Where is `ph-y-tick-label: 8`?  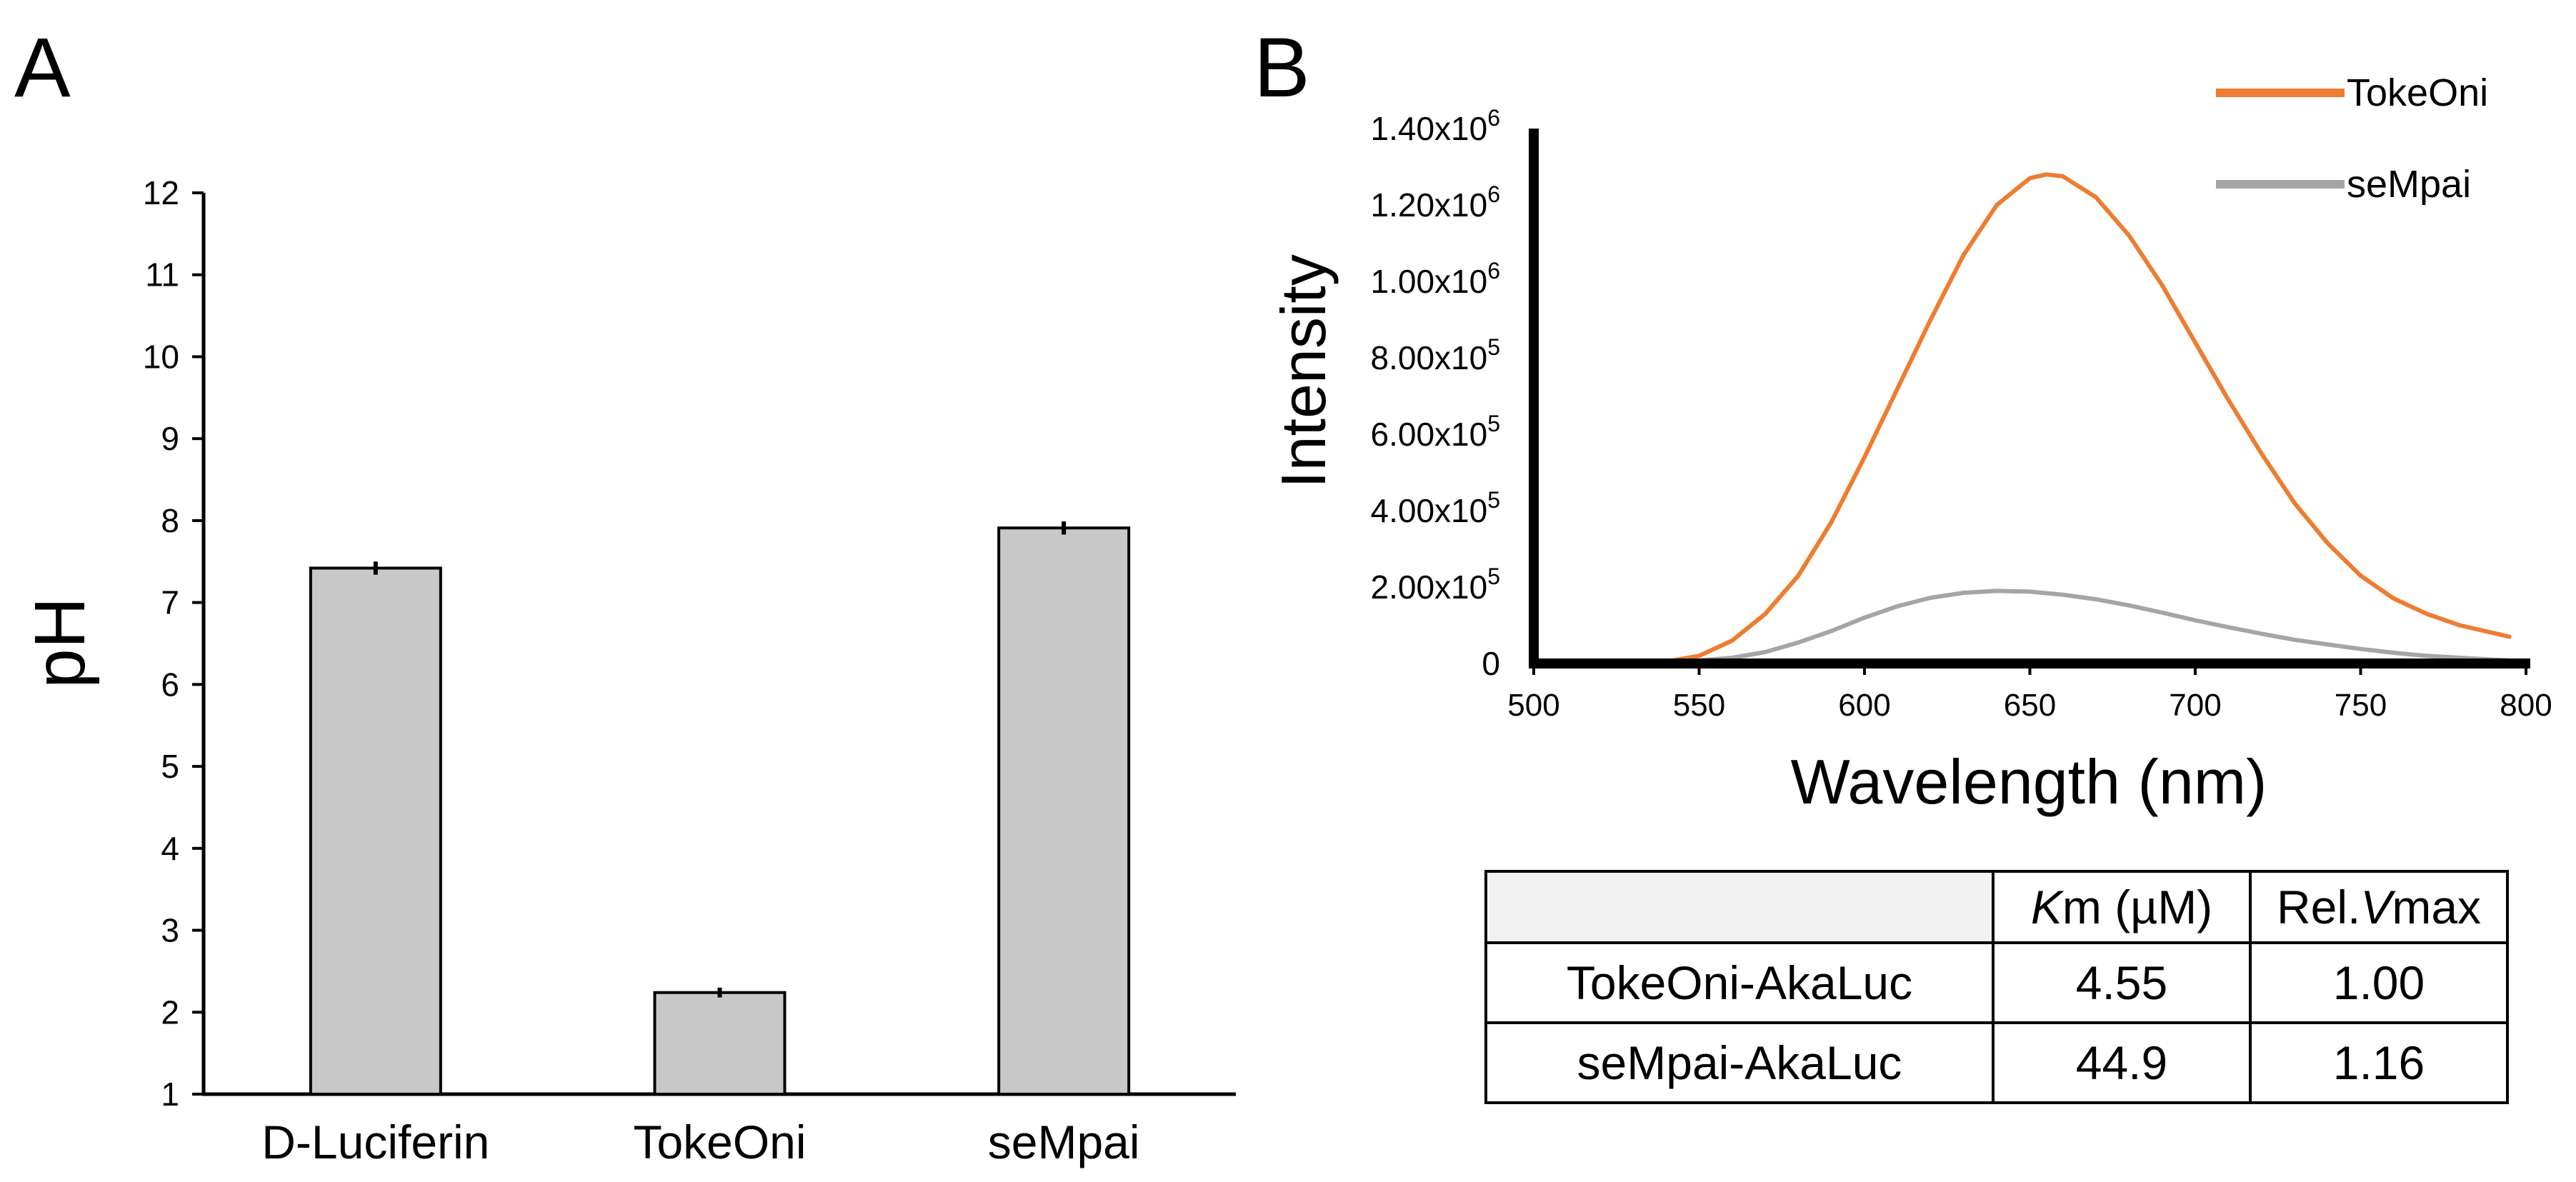 ph-y-tick-label: 8 is located at coordinates (170, 520).